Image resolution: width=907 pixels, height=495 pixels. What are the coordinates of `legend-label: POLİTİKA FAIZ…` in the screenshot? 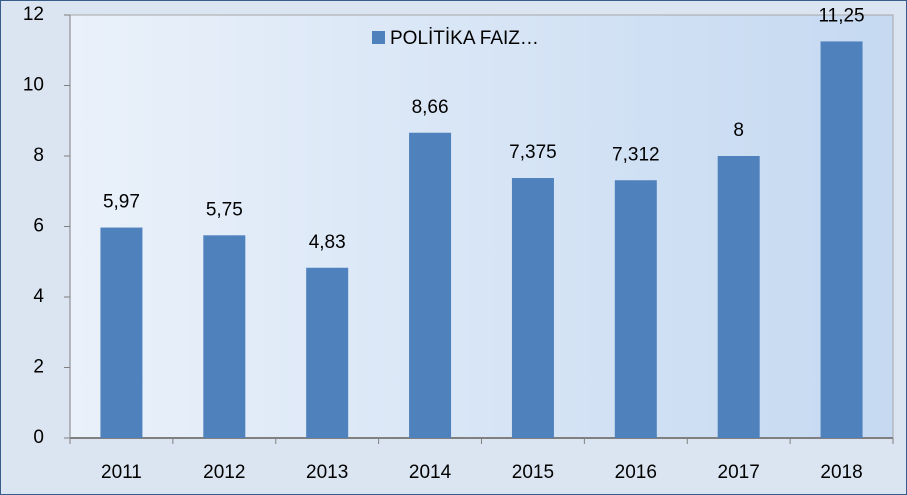 It's located at (464, 38).